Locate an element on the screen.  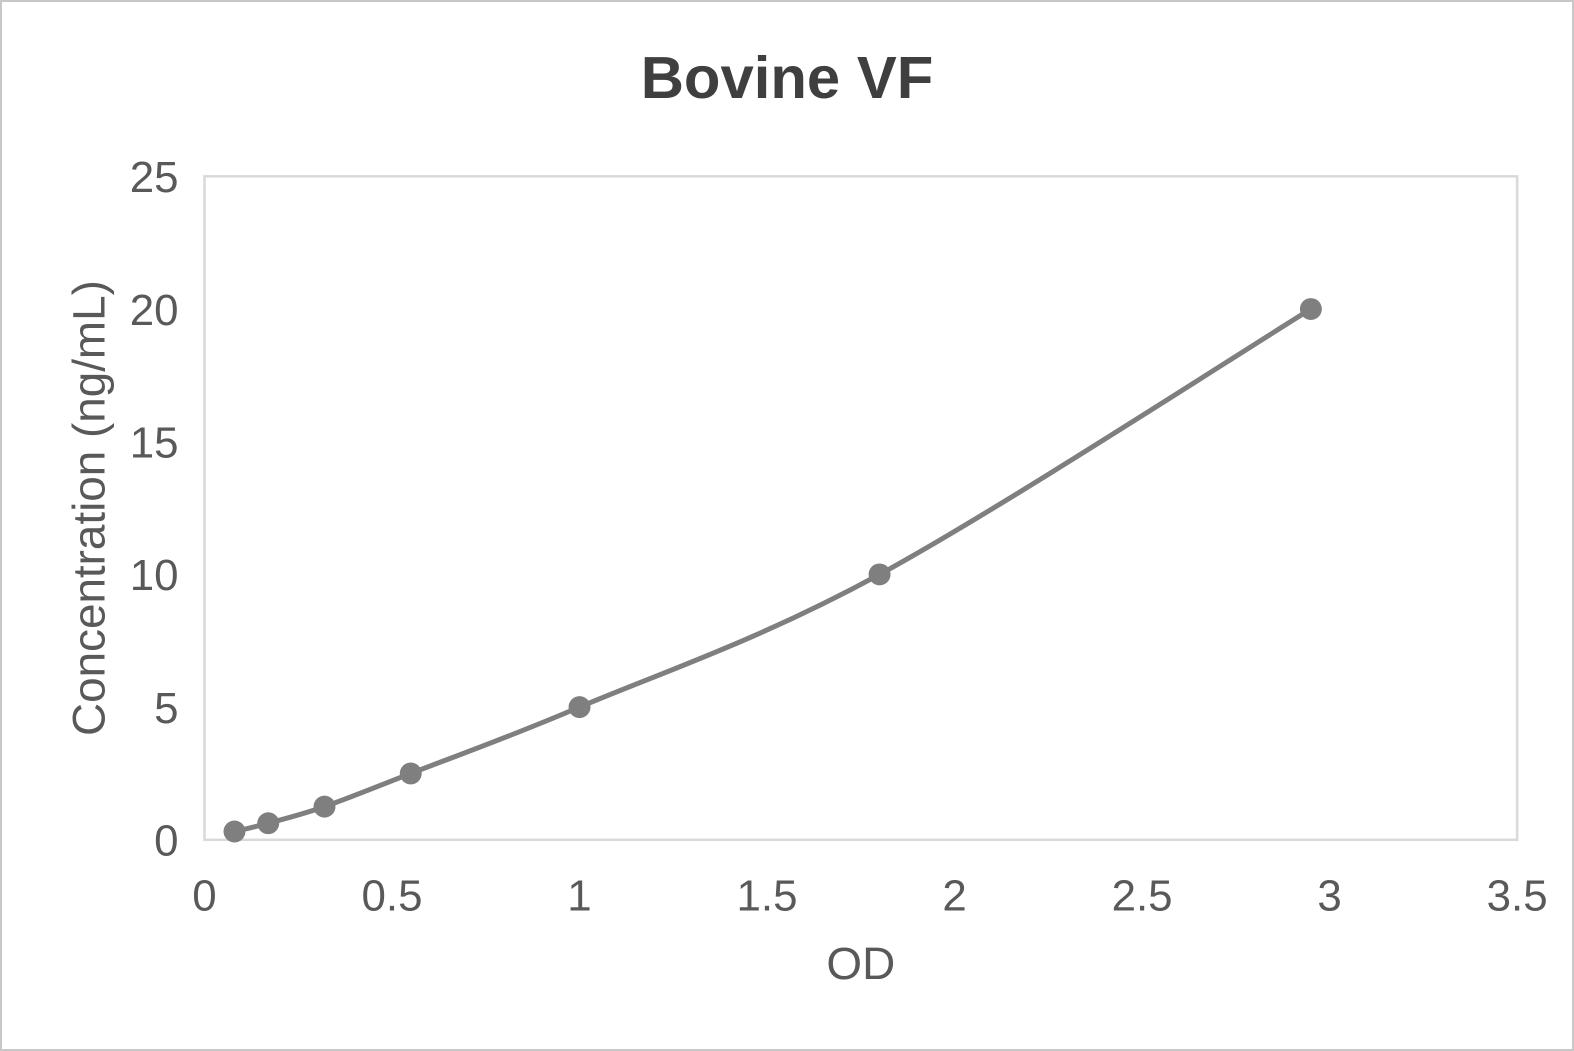
x-axis-tick-labels: 0 0.5 1 1.5 2 2.5 3 3.5 is located at coordinates (869, 895).